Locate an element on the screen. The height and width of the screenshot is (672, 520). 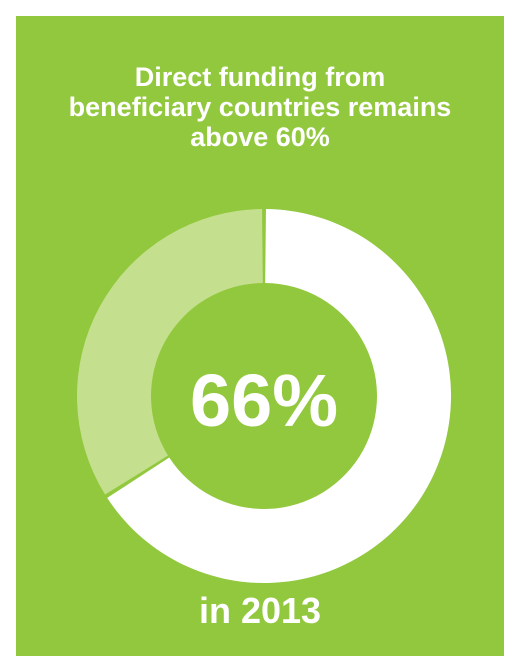
title-line-2: beneficiary countries remains is located at coordinates (260, 107).